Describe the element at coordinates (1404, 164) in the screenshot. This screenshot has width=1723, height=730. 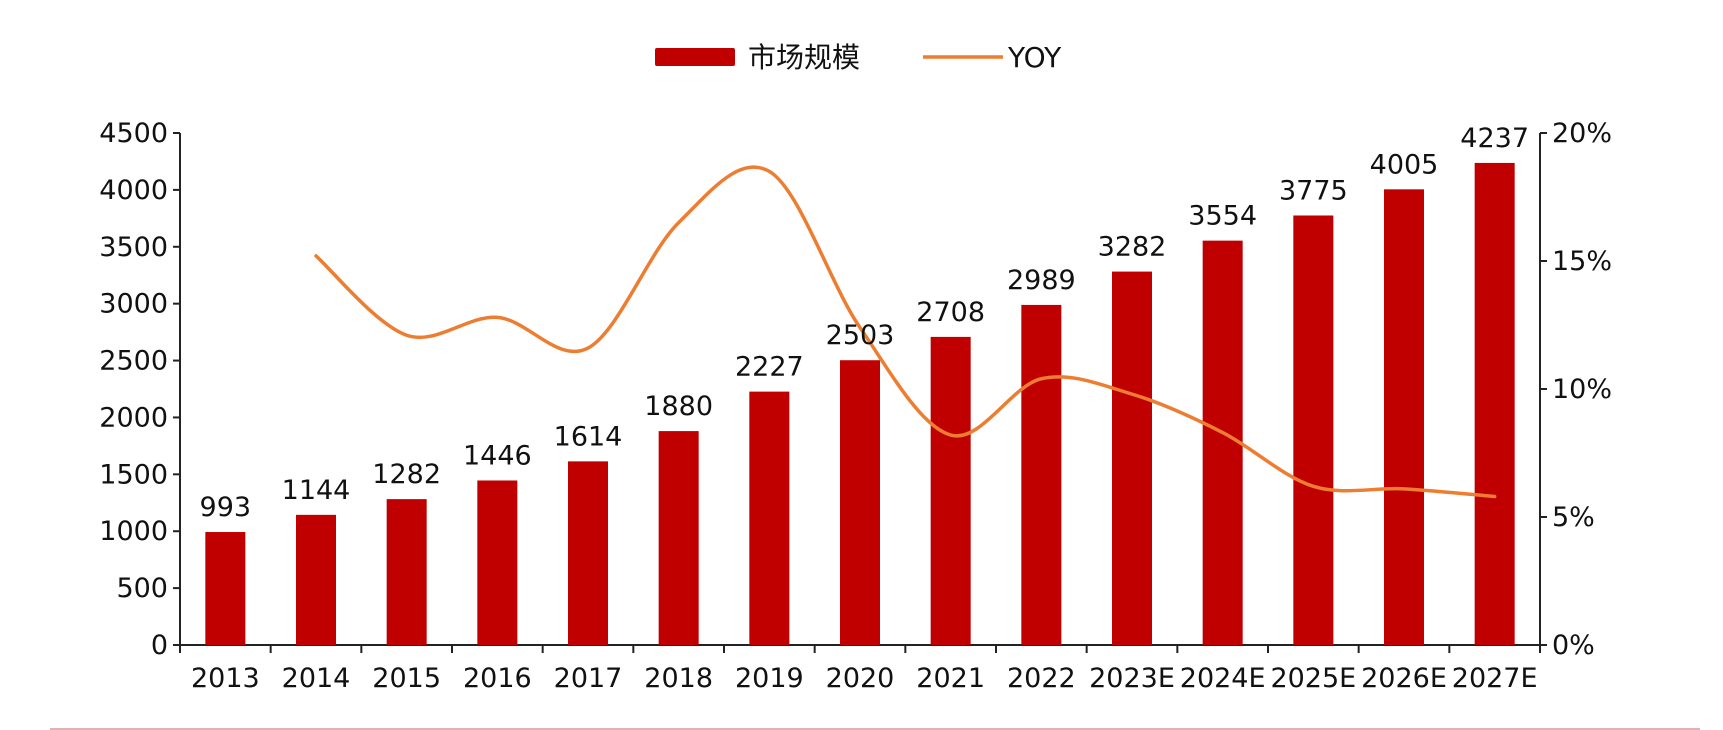
I see `bar-data-label: 4005` at that location.